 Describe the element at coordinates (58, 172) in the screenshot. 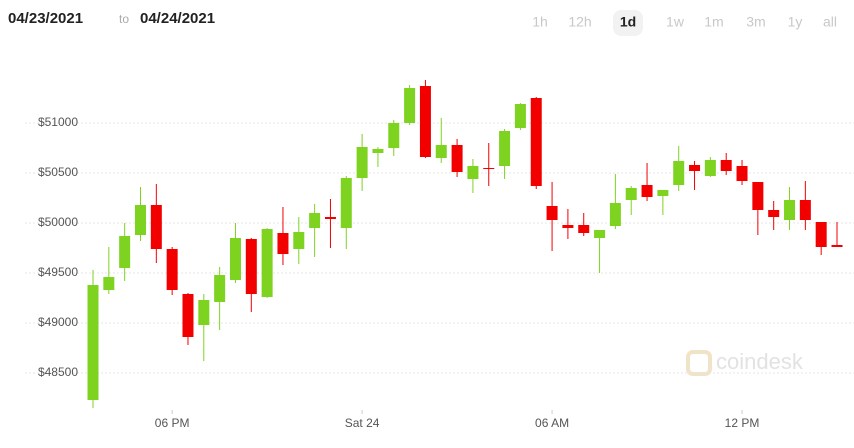

I see `y-tick-label: $50500` at that location.